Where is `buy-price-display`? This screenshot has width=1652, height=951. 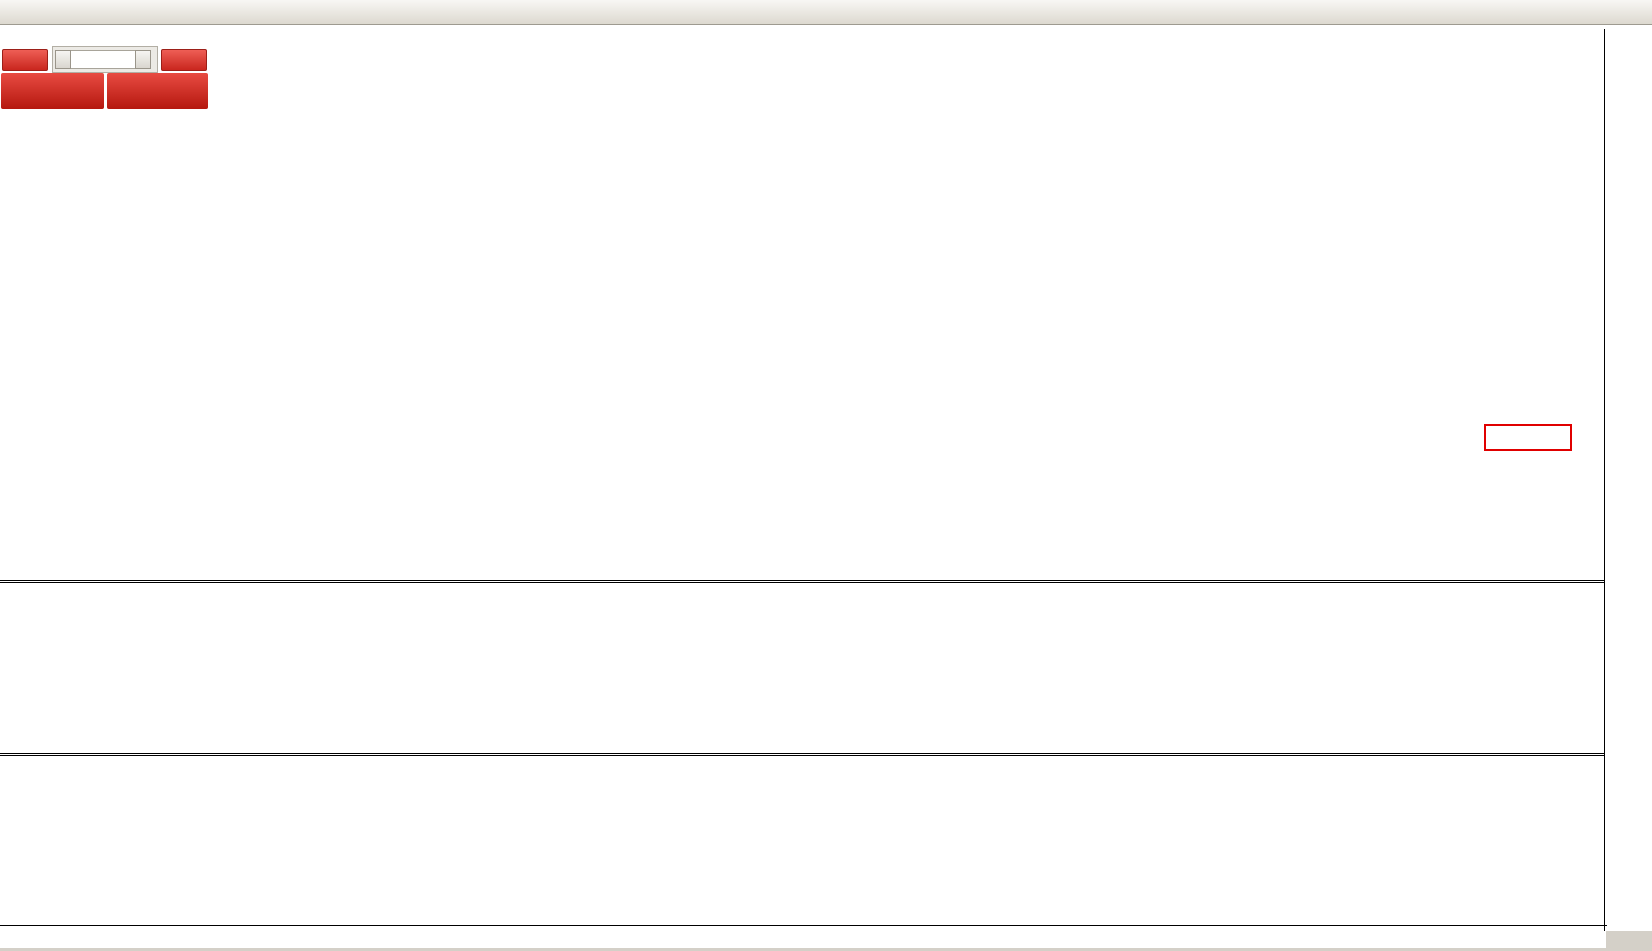 buy-price-display is located at coordinates (157, 91).